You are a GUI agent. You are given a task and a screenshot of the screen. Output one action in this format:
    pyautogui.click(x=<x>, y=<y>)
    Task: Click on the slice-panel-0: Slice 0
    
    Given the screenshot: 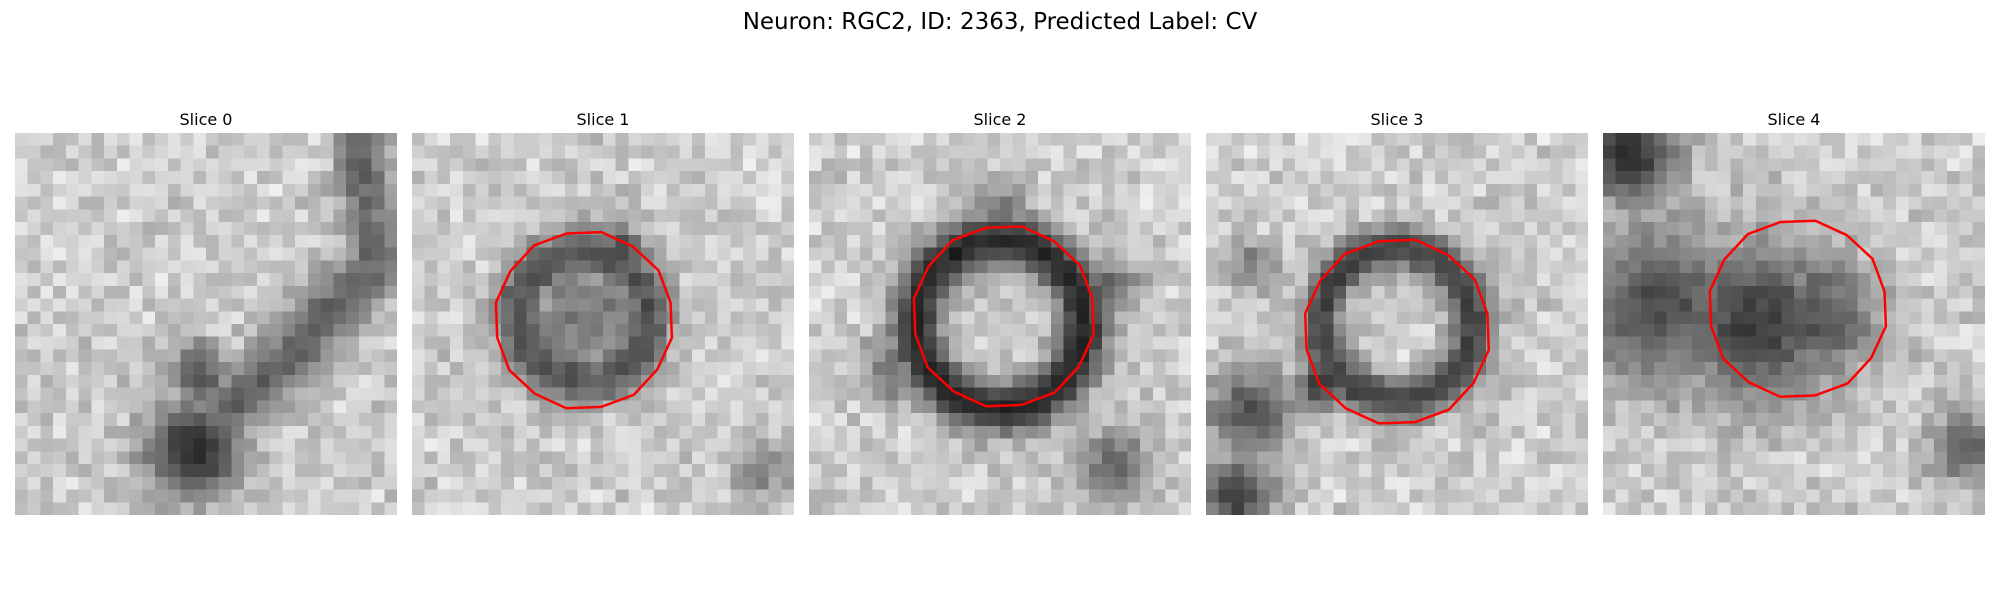 What is the action you would take?
    pyautogui.click(x=206, y=311)
    